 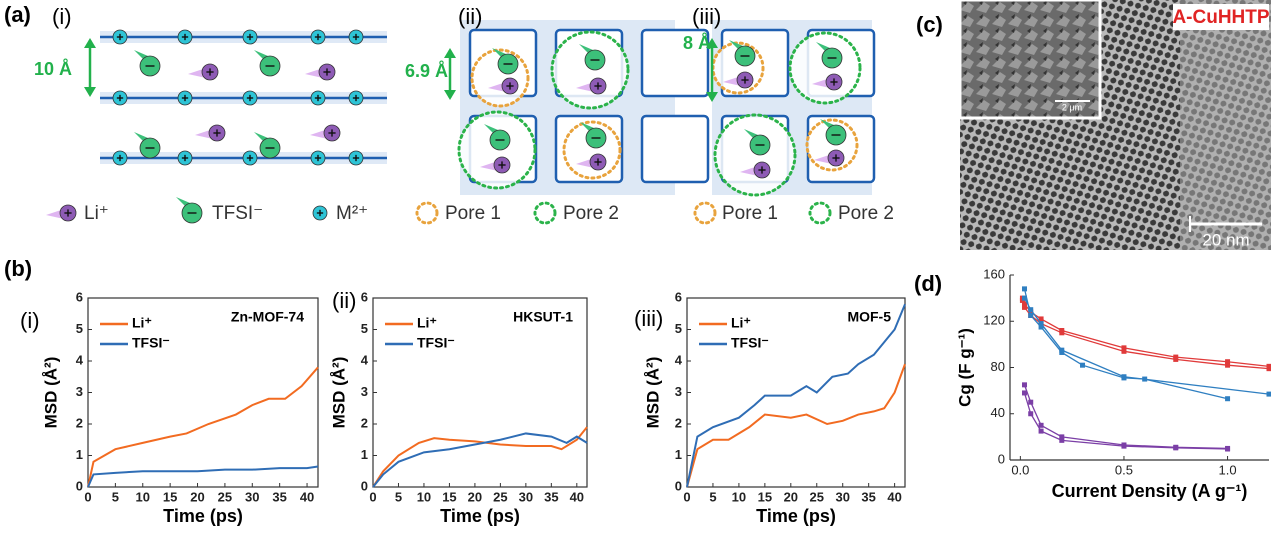 I want to click on x-tick-label: 0.5, so click(x=1124, y=469).